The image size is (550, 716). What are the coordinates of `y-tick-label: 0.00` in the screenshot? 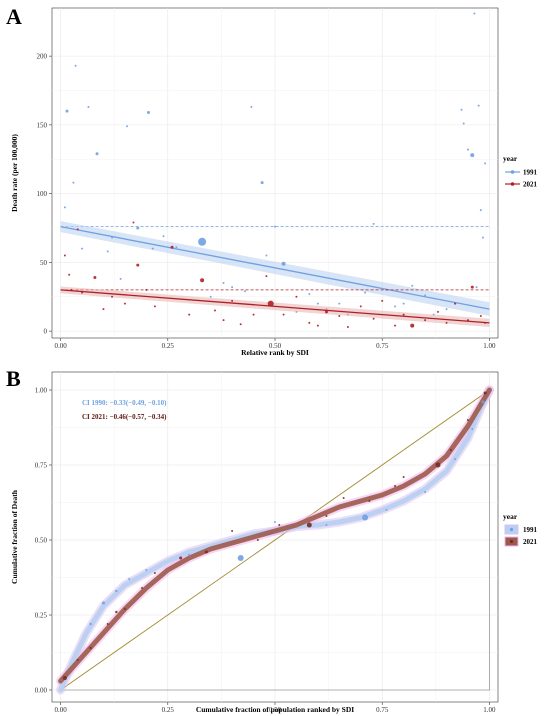 It's located at (41, 691).